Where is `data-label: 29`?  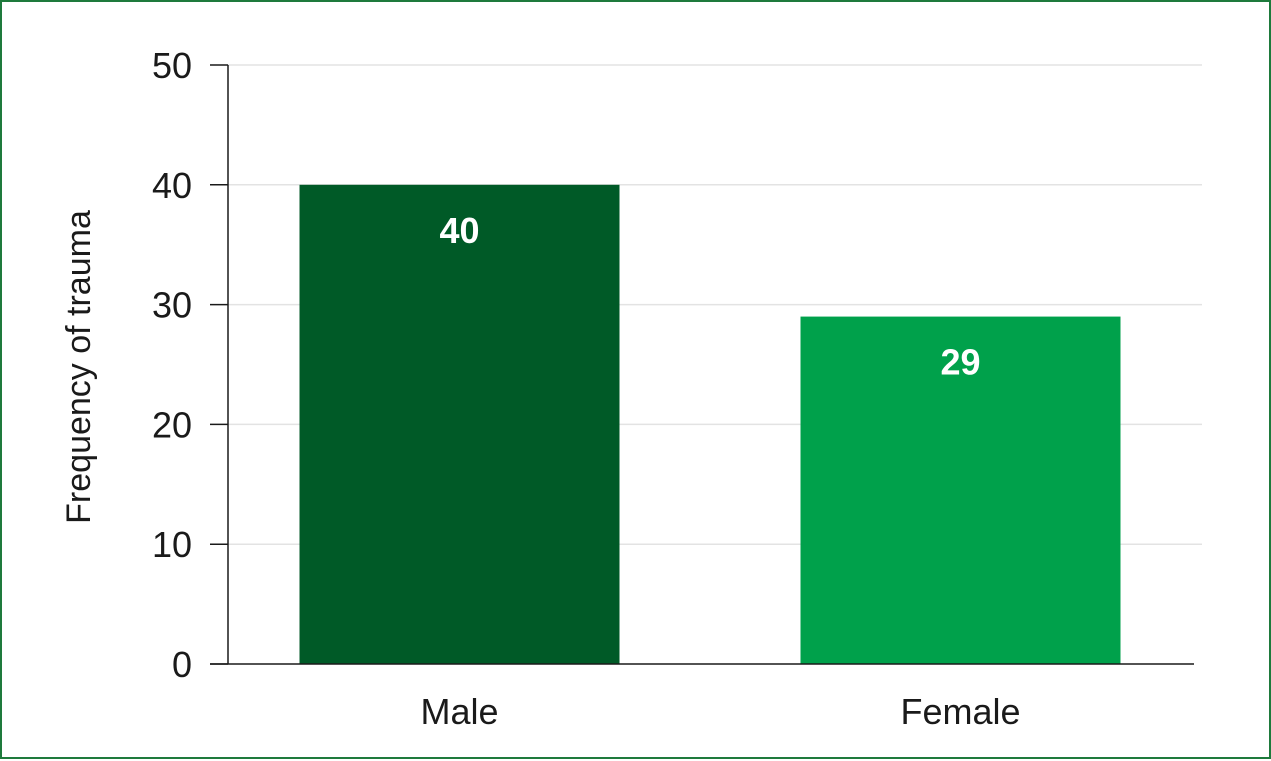 data-label: 29 is located at coordinates (960, 362).